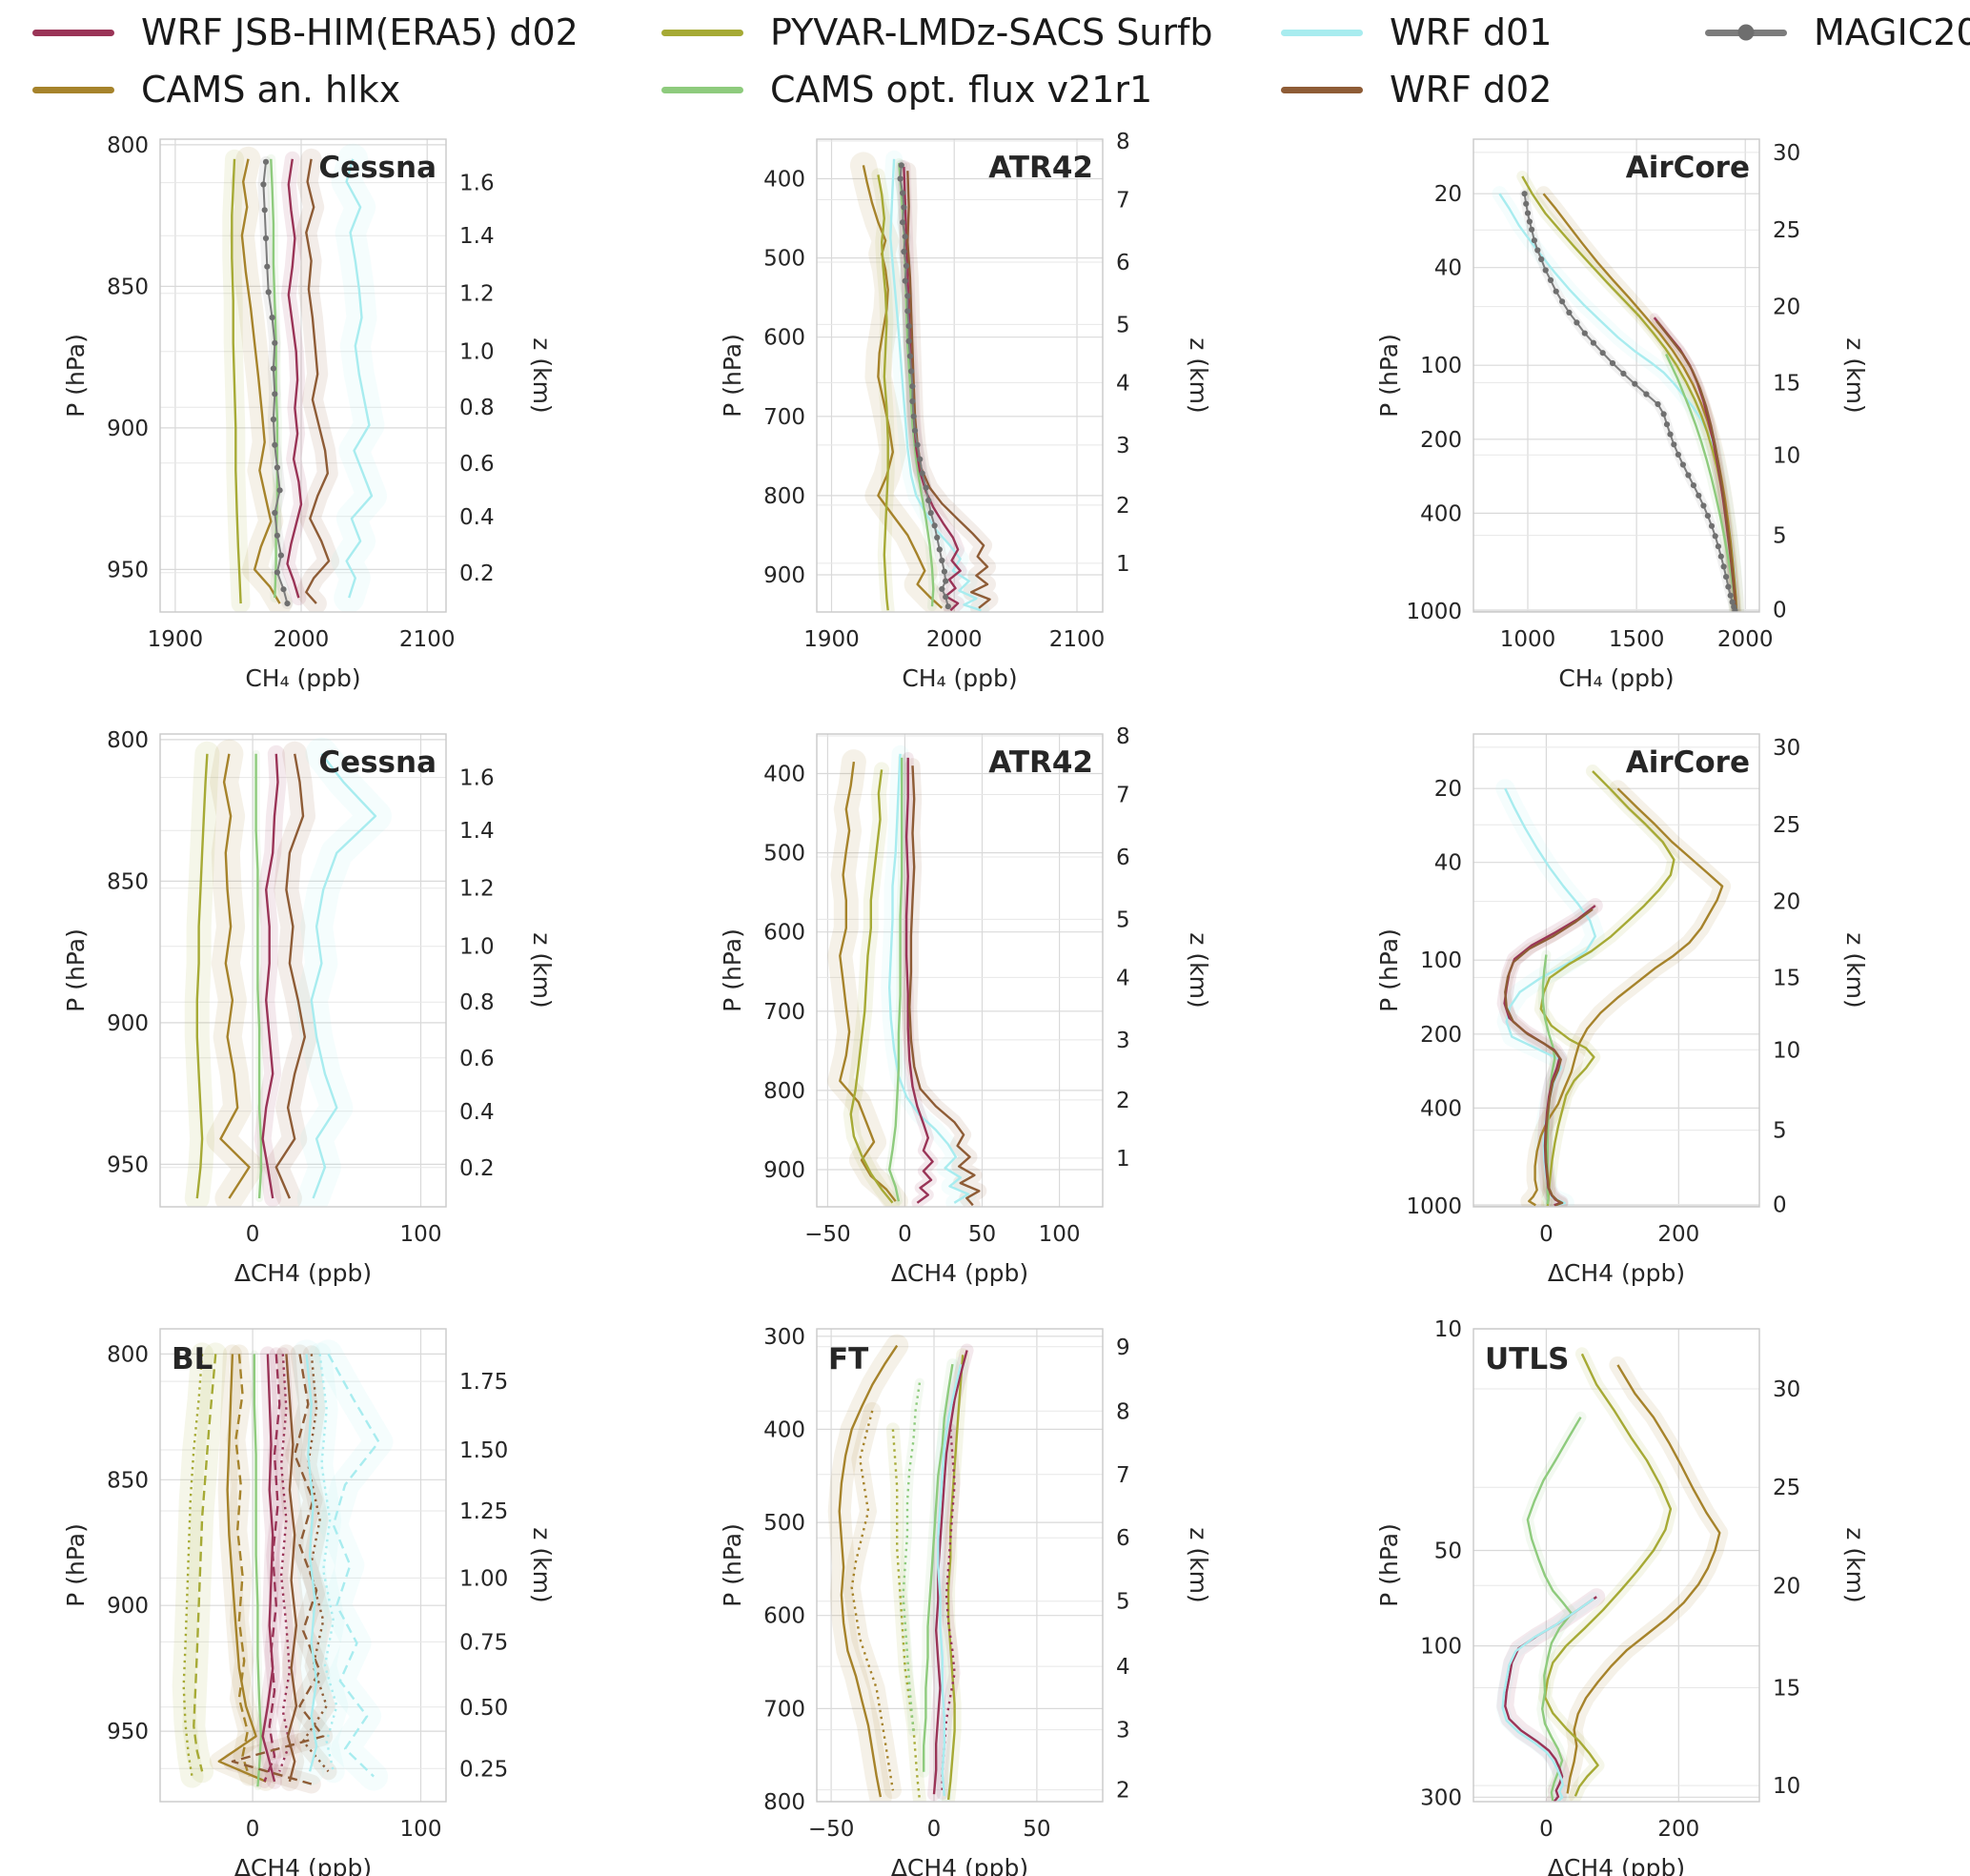 The height and width of the screenshot is (1876, 1970). Describe the element at coordinates (1678, 1830) in the screenshot. I see `x-tick-label: 200` at that location.